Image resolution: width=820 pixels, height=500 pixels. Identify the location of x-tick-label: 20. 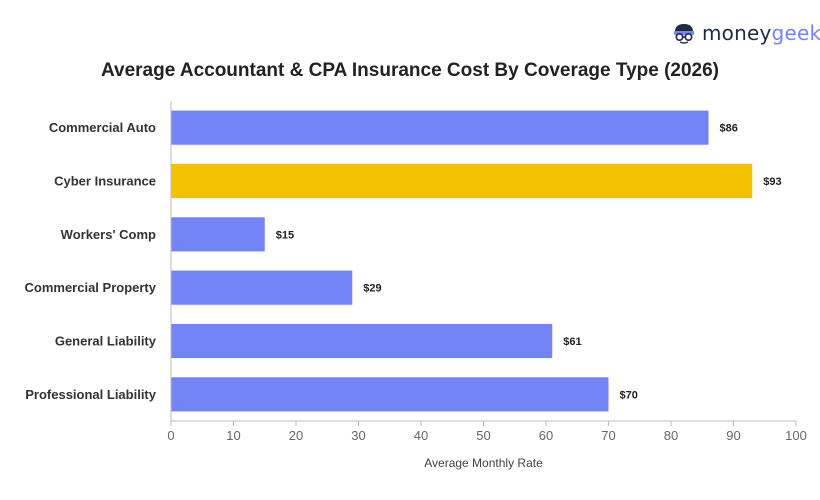
(296, 435).